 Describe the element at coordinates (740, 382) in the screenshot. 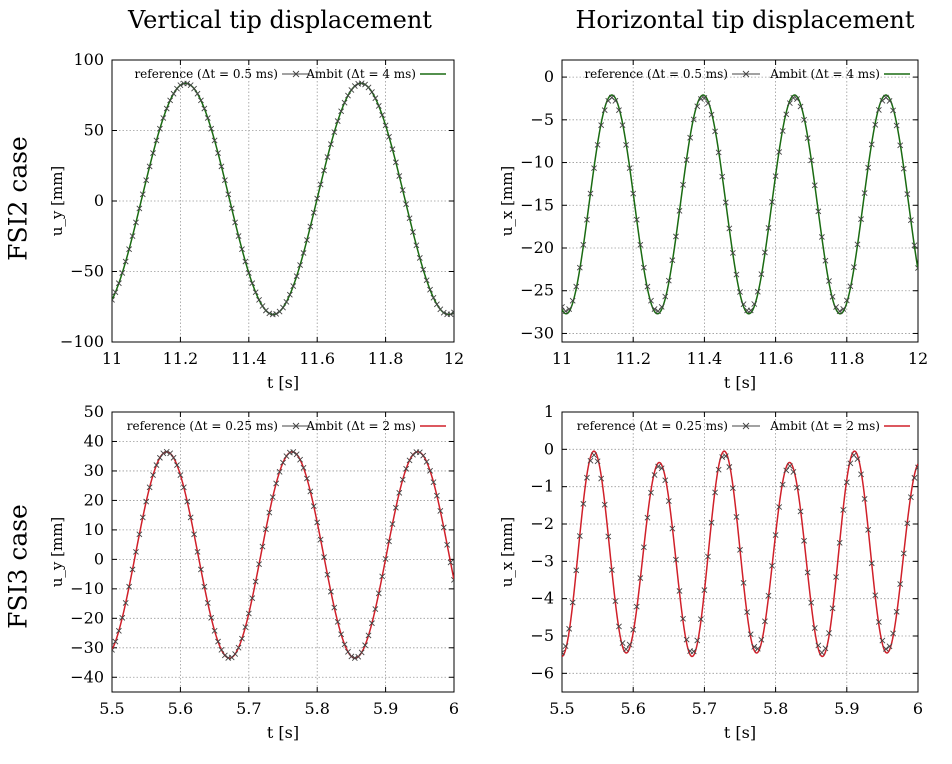

I see `x-axis-label: t [s]` at that location.